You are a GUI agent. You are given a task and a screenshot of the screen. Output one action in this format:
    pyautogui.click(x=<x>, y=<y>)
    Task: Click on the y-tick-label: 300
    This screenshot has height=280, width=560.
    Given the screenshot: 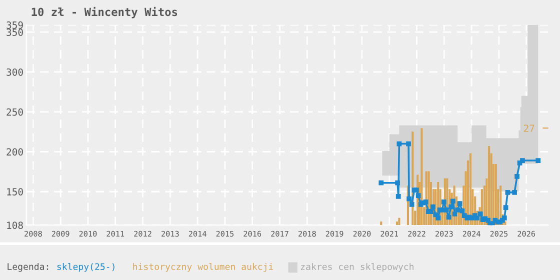 What is the action you would take?
    pyautogui.click(x=14, y=72)
    